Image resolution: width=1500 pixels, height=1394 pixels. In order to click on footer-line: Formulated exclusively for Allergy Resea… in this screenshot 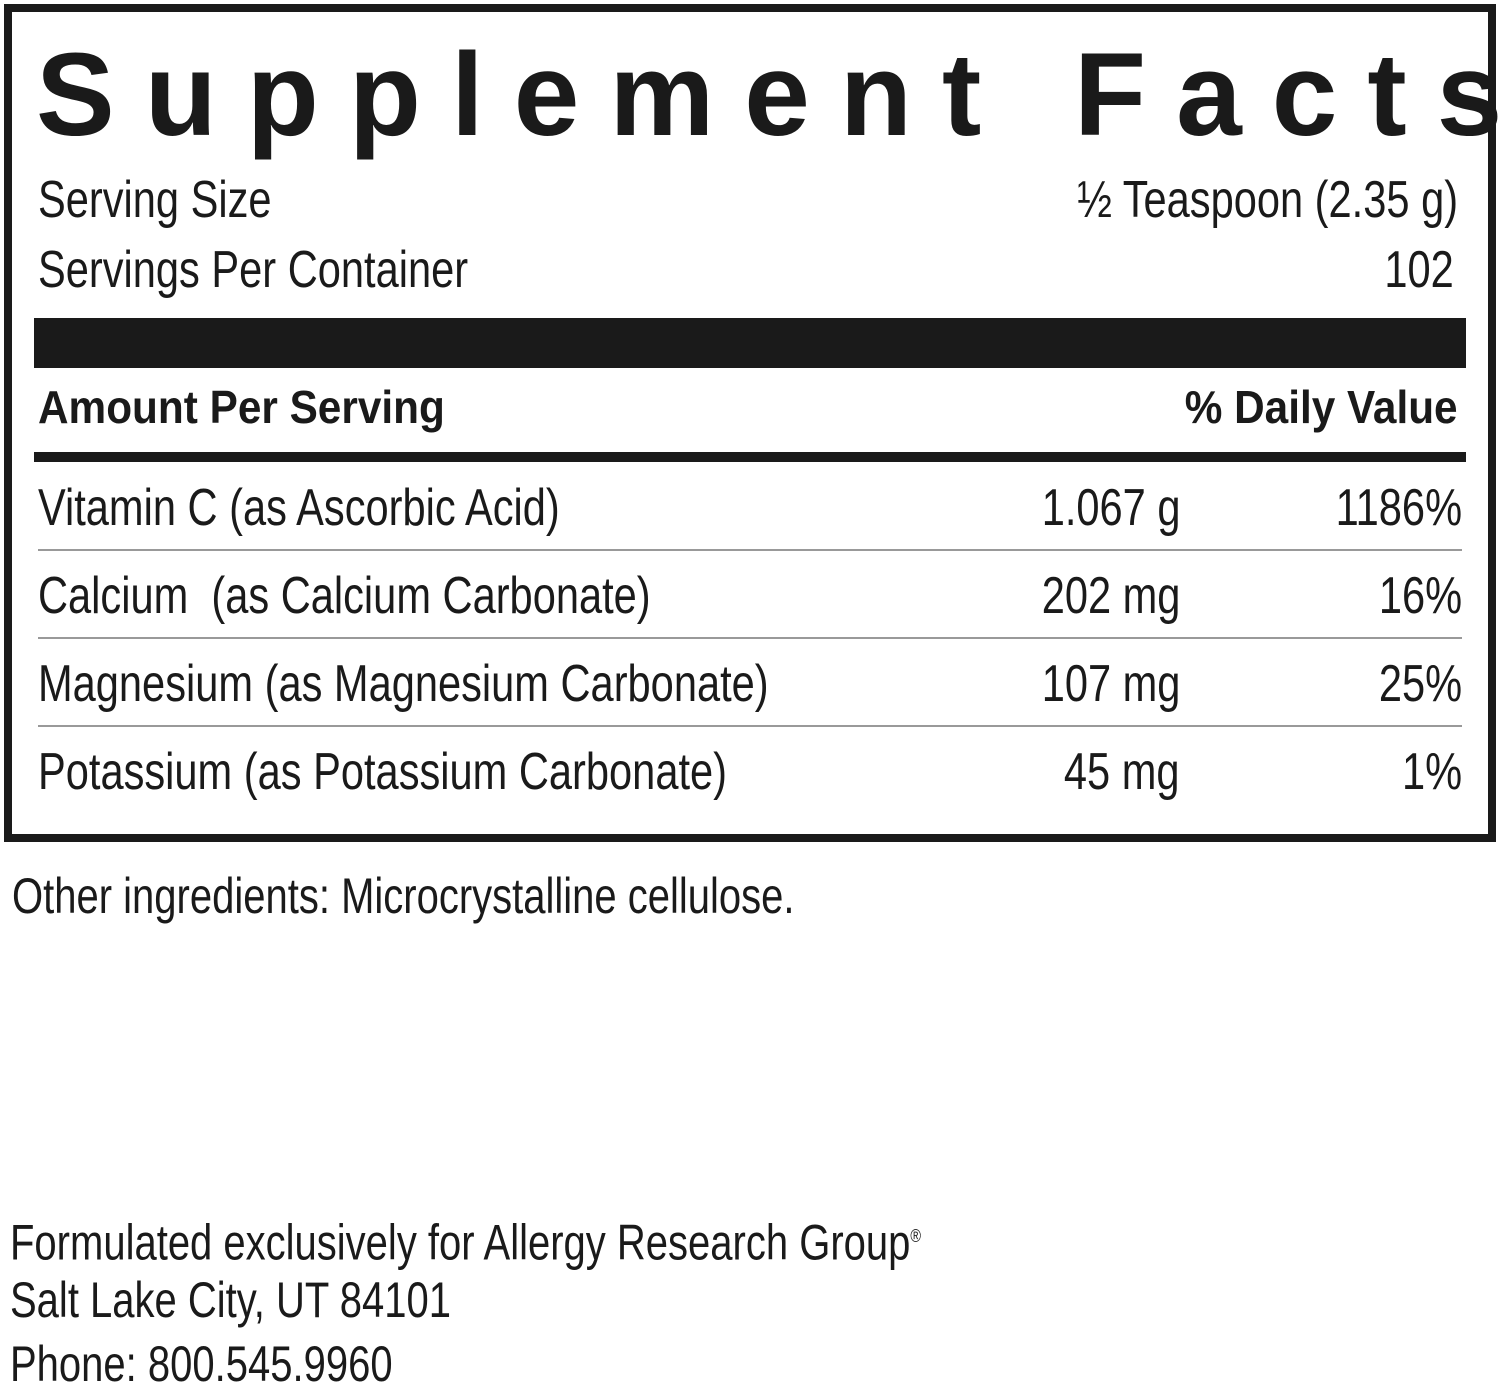, I will do `click(465, 1239)`.